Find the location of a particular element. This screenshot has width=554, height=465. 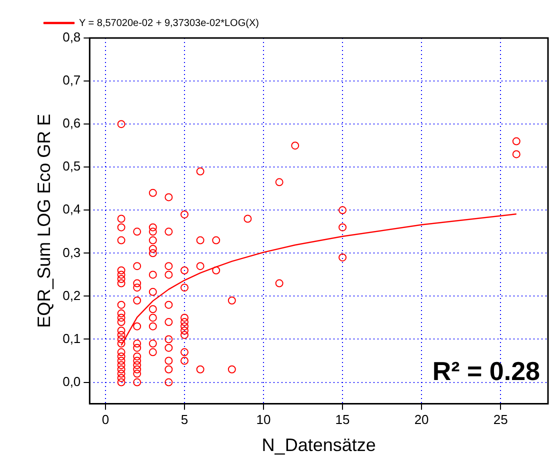

y-tick-label: 0,3 is located at coordinates (71, 252).